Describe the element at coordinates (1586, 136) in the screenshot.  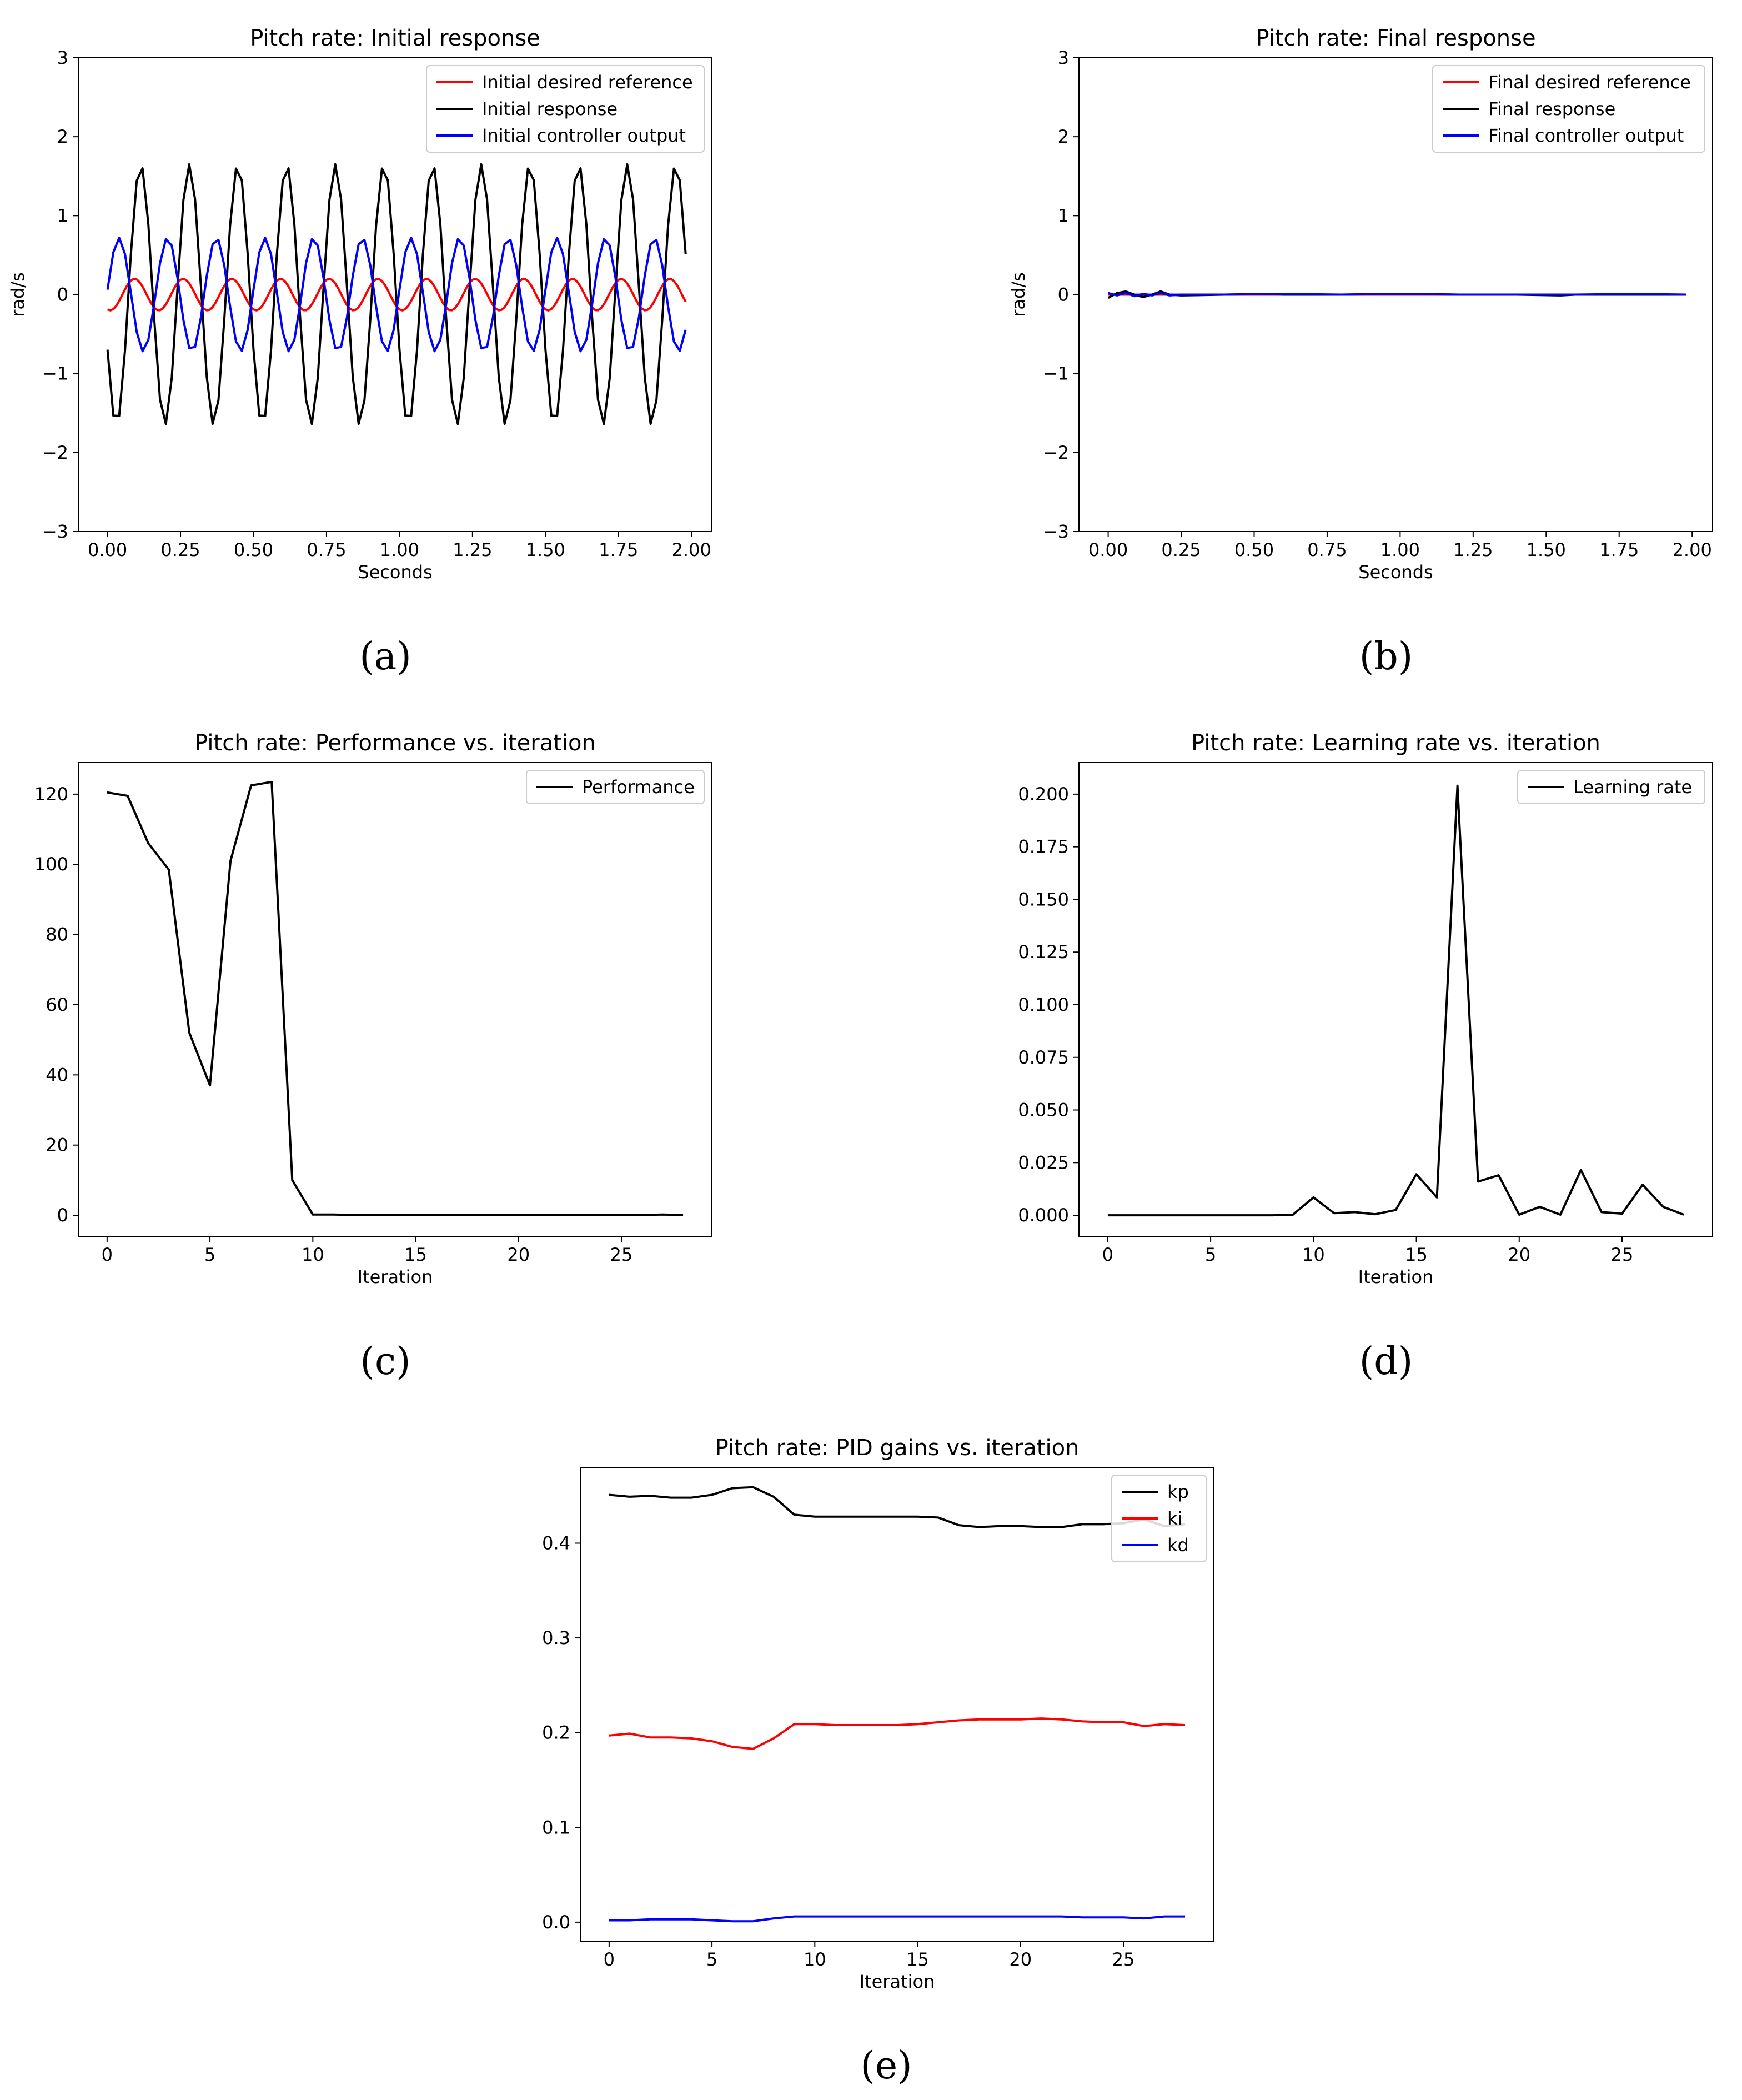
I see `legend-label: Final controller output` at that location.